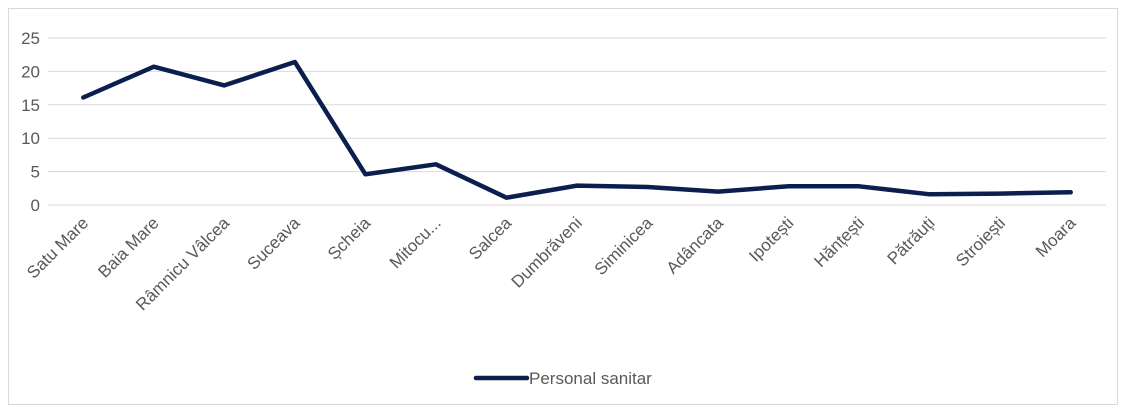 The width and height of the screenshot is (1122, 409). I want to click on x-tick-label: Dumbrăveni, so click(547, 252).